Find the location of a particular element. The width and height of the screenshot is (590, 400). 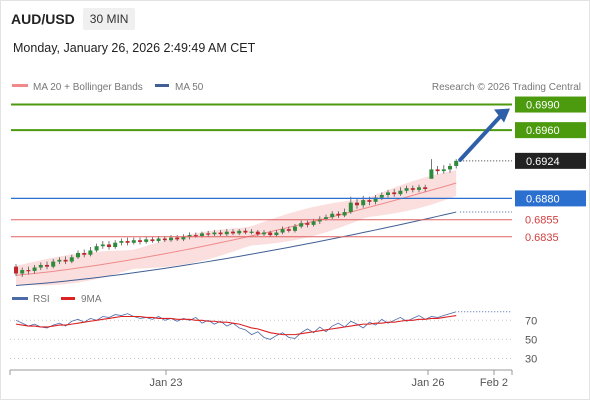

legend-swatch-bollinger is located at coordinates (20, 85).